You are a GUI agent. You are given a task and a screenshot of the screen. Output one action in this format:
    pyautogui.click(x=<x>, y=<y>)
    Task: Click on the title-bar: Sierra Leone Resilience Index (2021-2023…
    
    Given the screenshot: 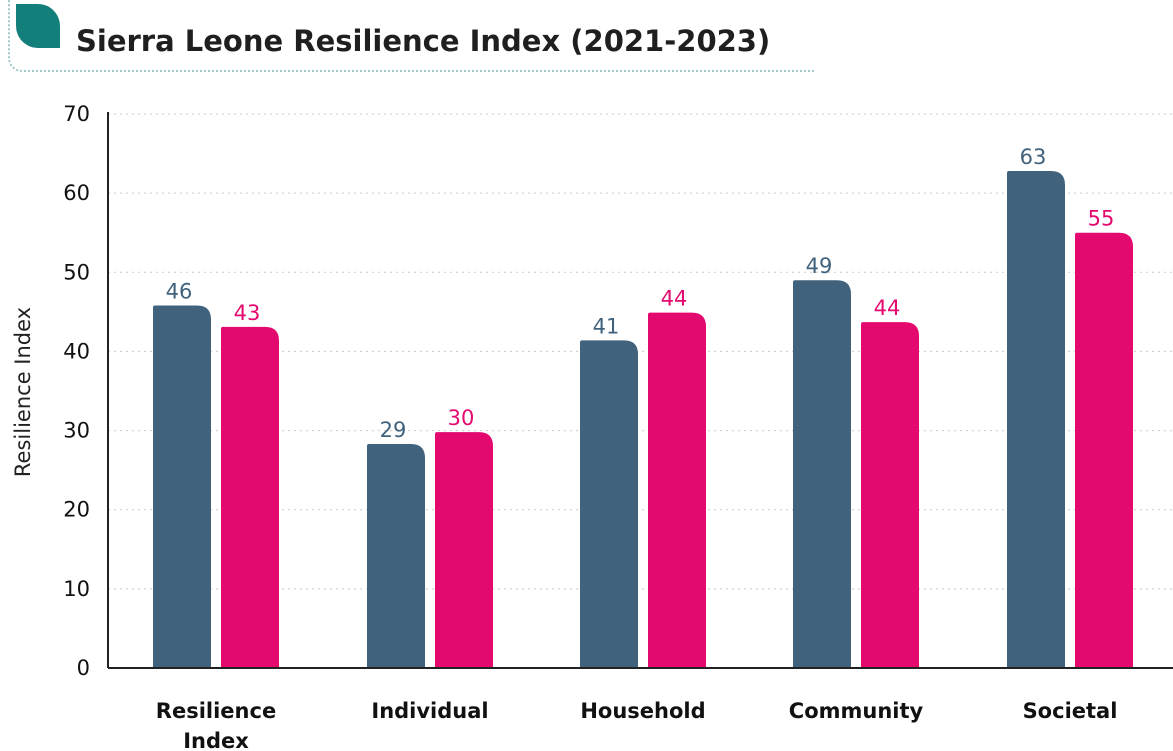 What is the action you would take?
    pyautogui.click(x=407, y=36)
    